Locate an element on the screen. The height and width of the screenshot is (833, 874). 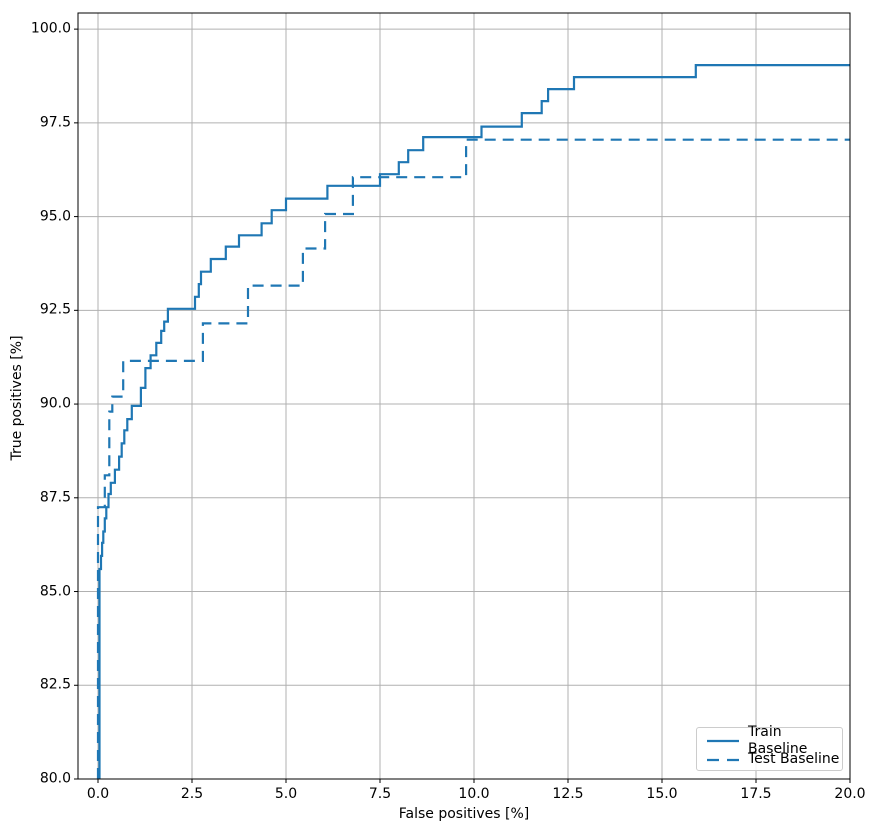
y-tick-label: 85.0 is located at coordinates (55, 591).